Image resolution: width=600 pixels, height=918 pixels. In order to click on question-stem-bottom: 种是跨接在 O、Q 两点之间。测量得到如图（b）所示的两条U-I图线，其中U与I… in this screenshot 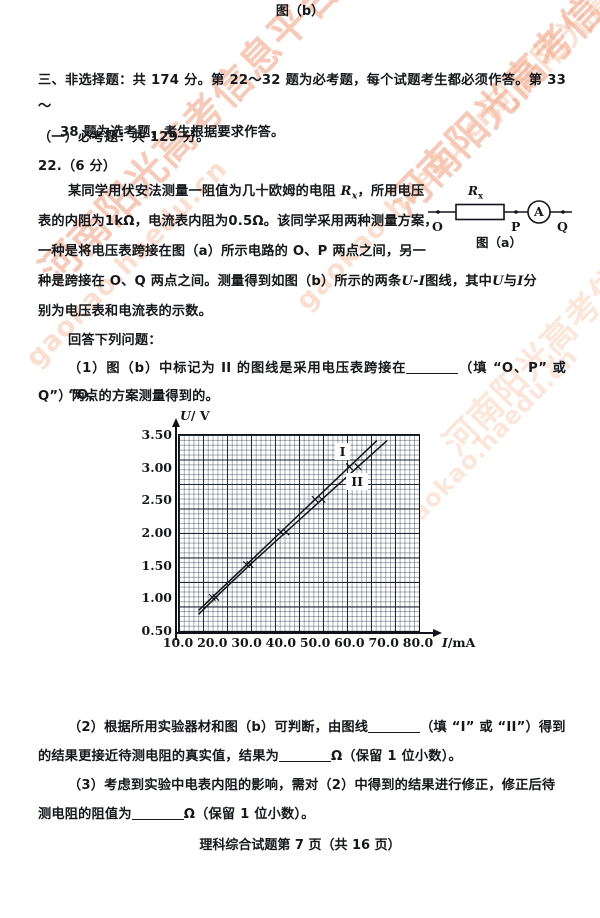, I will do `click(302, 298)`.